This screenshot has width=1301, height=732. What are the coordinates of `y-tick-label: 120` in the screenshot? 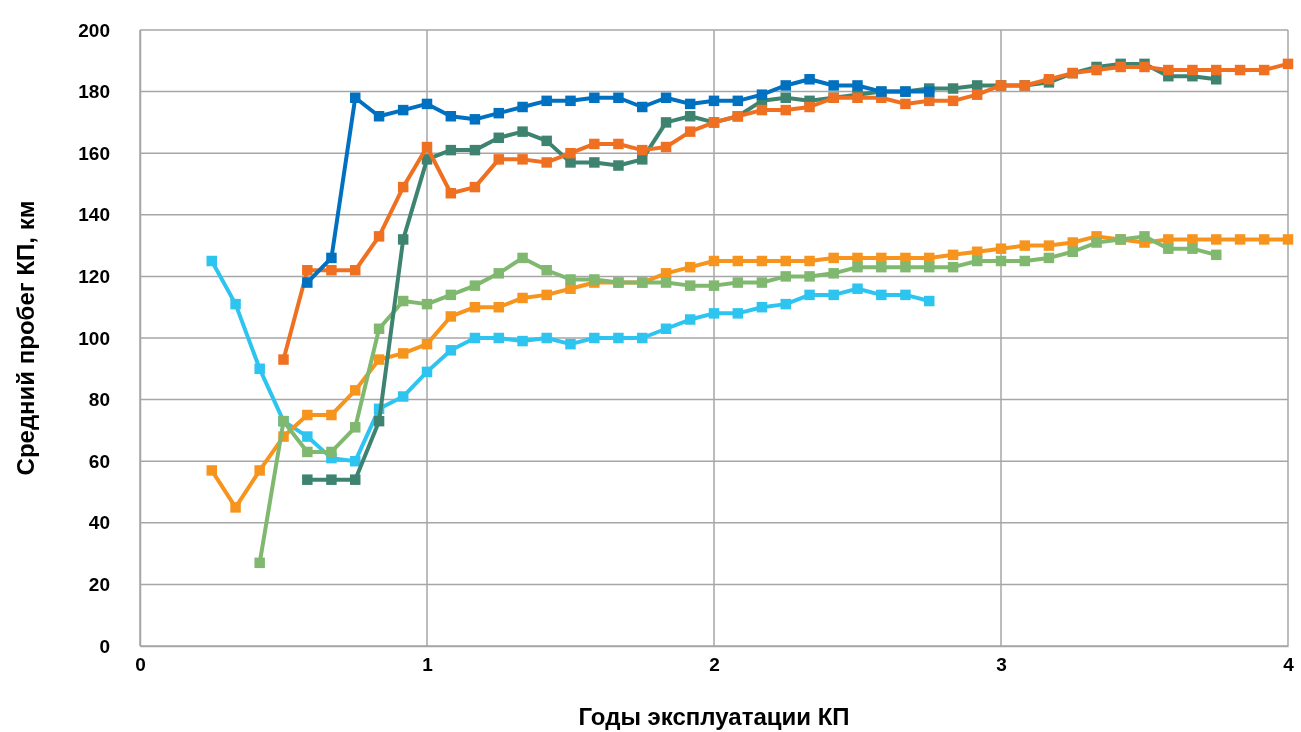 It's located at (94, 276).